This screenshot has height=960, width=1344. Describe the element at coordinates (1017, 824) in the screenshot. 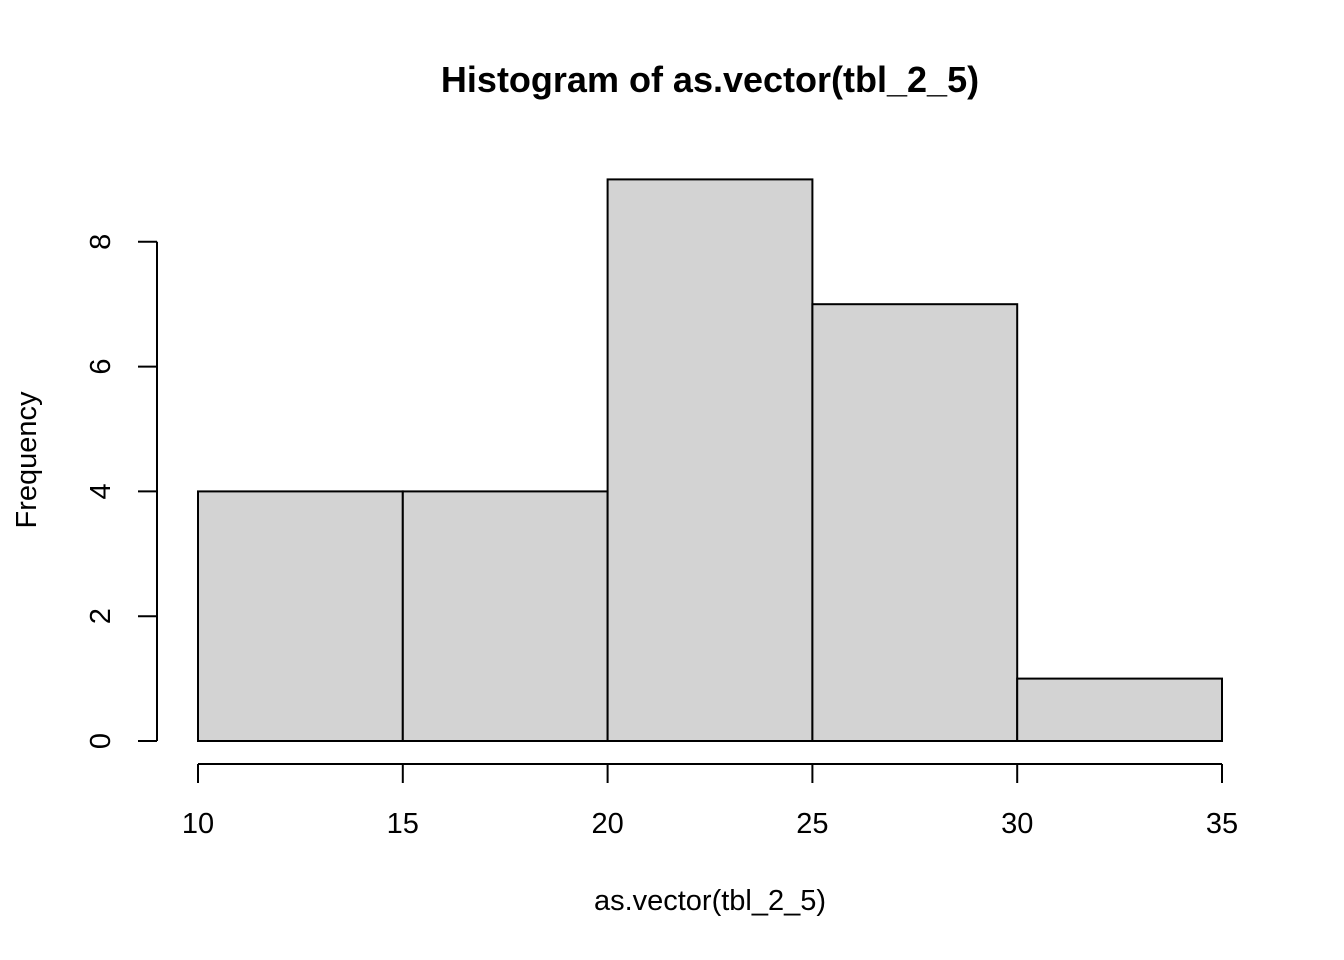

I see `x-tick-label: 30` at that location.